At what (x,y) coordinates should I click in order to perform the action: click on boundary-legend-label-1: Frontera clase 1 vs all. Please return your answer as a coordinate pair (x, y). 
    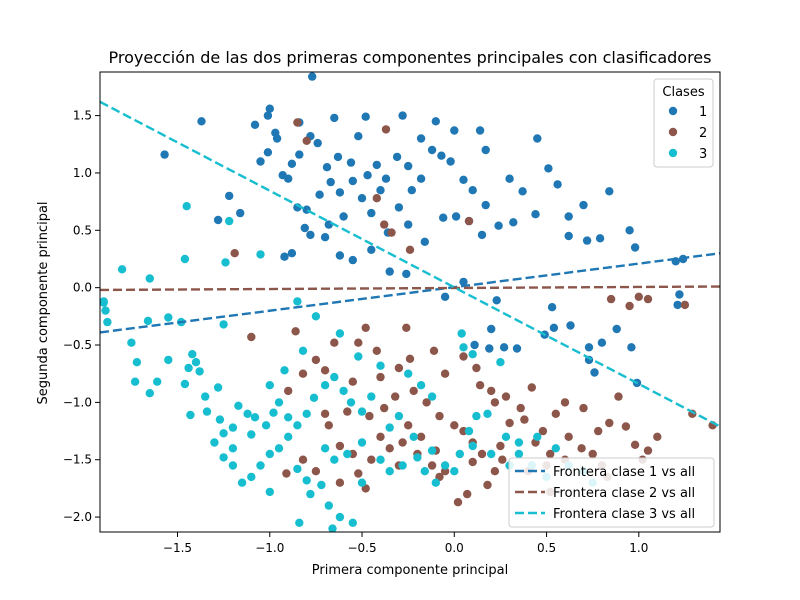
    Looking at the image, I should click on (624, 472).